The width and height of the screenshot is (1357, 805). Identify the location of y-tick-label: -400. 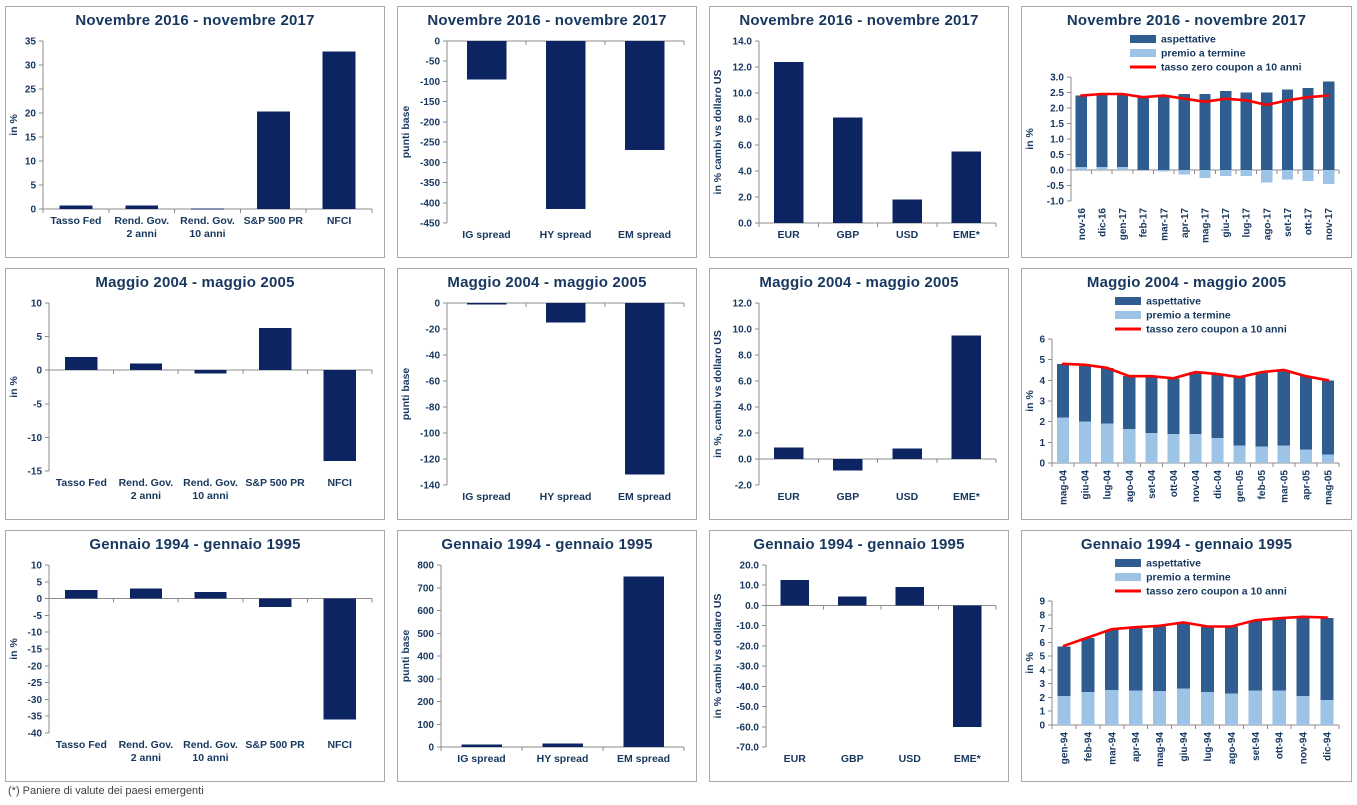
(430, 203).